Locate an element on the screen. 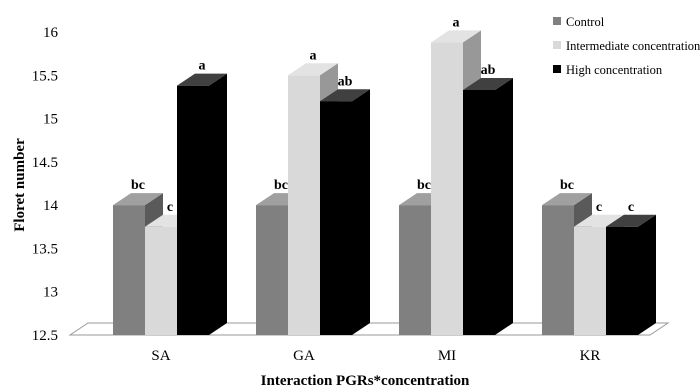 Image resolution: width=700 pixels, height=390 pixels. bar: c is located at coordinates (631, 267).